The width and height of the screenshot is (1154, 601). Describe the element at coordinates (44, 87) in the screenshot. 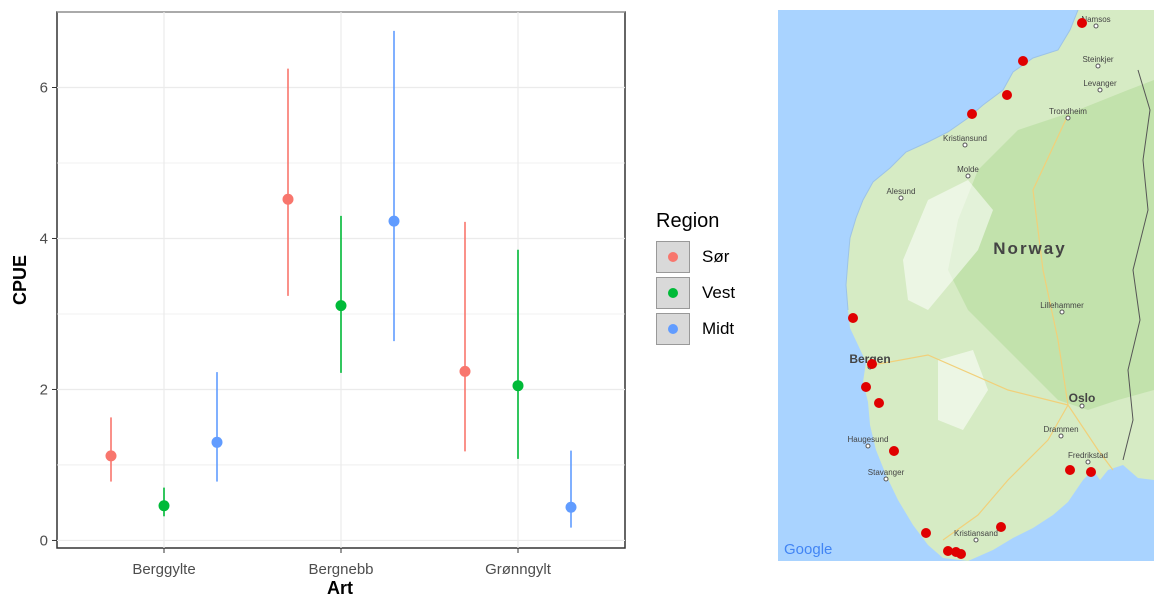

I see `y-tick-label: 6` at that location.